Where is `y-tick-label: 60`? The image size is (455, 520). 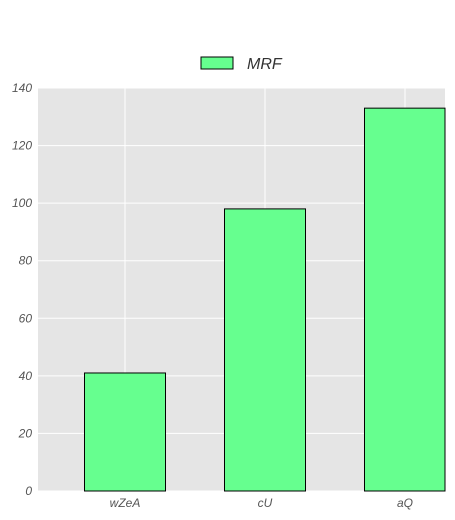
y-tick-label: 60 is located at coordinates (26, 318).